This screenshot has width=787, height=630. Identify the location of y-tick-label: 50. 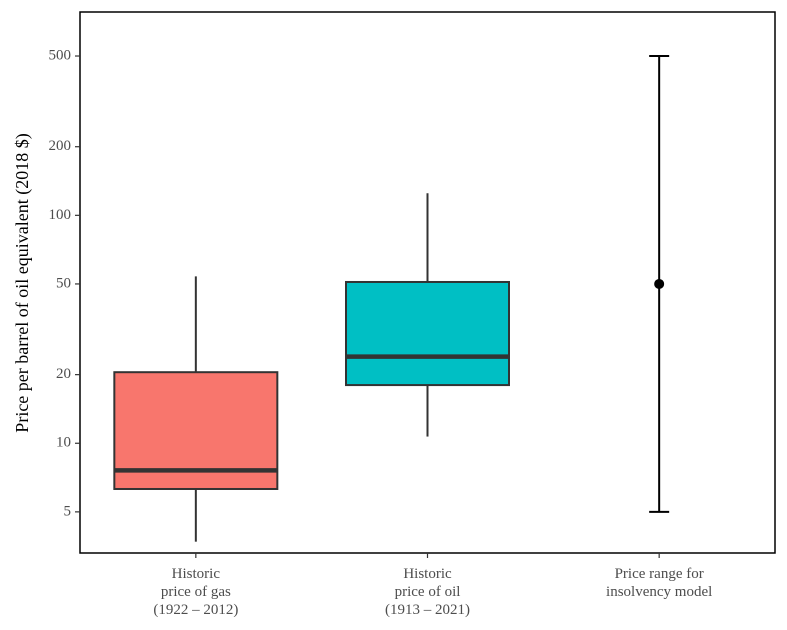
(63, 283).